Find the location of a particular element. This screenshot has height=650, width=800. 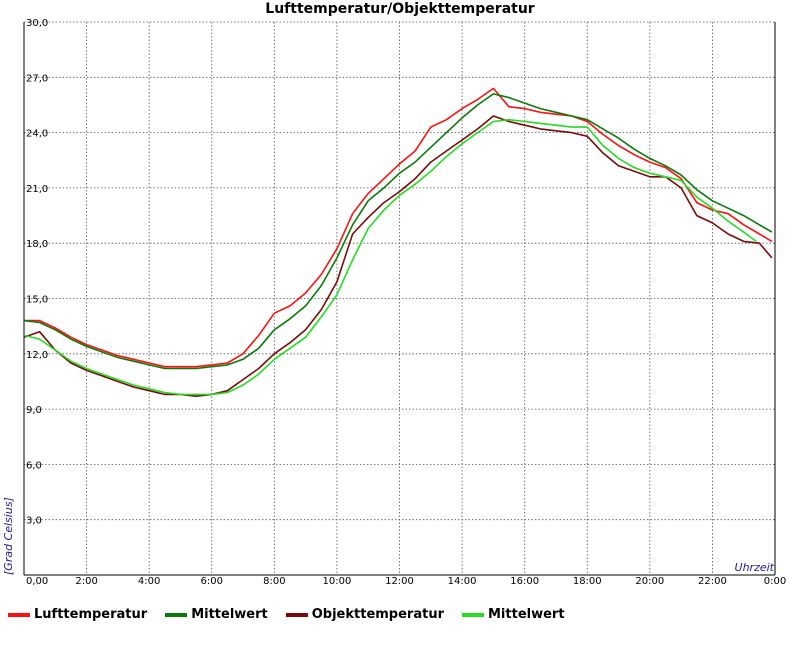

x-tick-label: 14:00 is located at coordinates (462, 581).